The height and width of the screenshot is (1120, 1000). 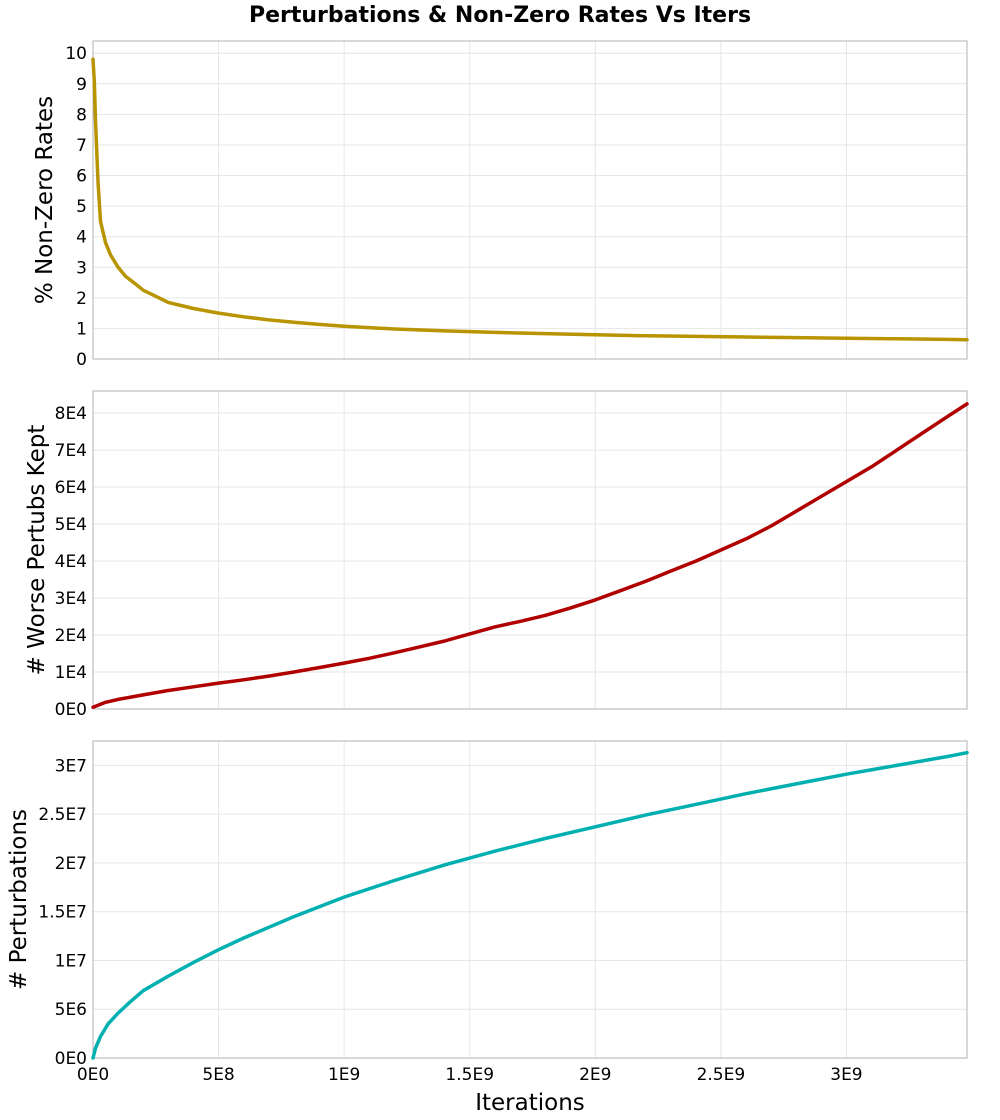 I want to click on y-tick-label: 7E4, so click(x=71, y=451).